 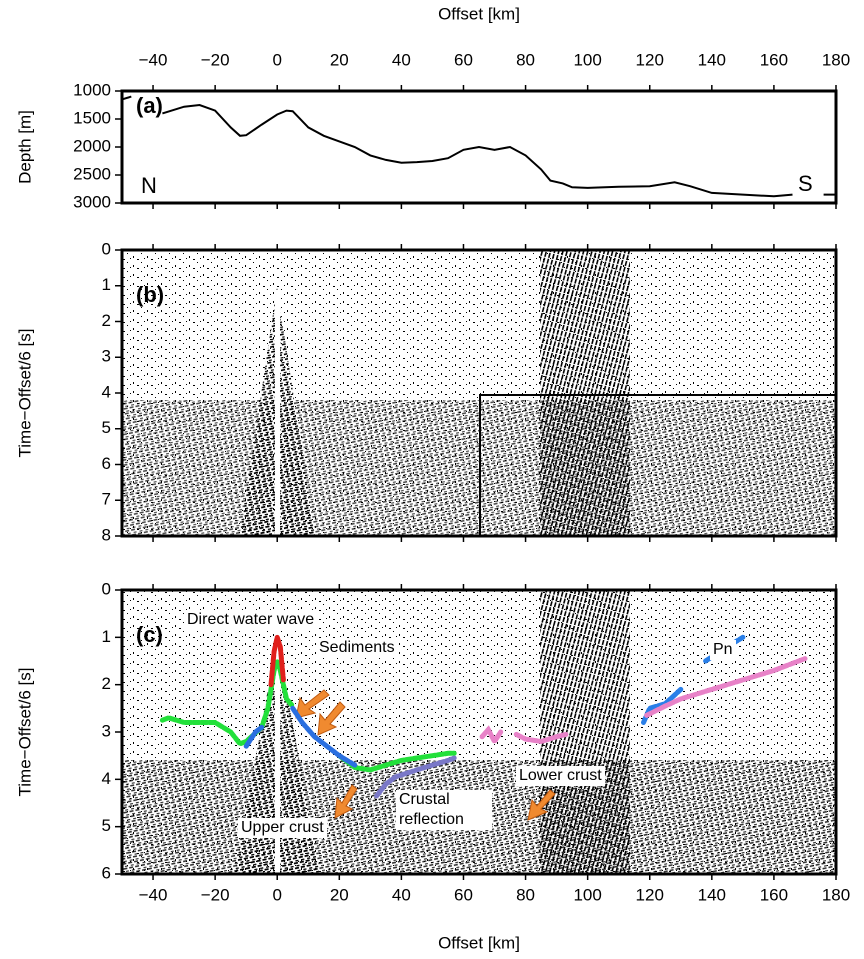 What do you see at coordinates (150, 294) in the screenshot?
I see `panel-label: (b)` at bounding box center [150, 294].